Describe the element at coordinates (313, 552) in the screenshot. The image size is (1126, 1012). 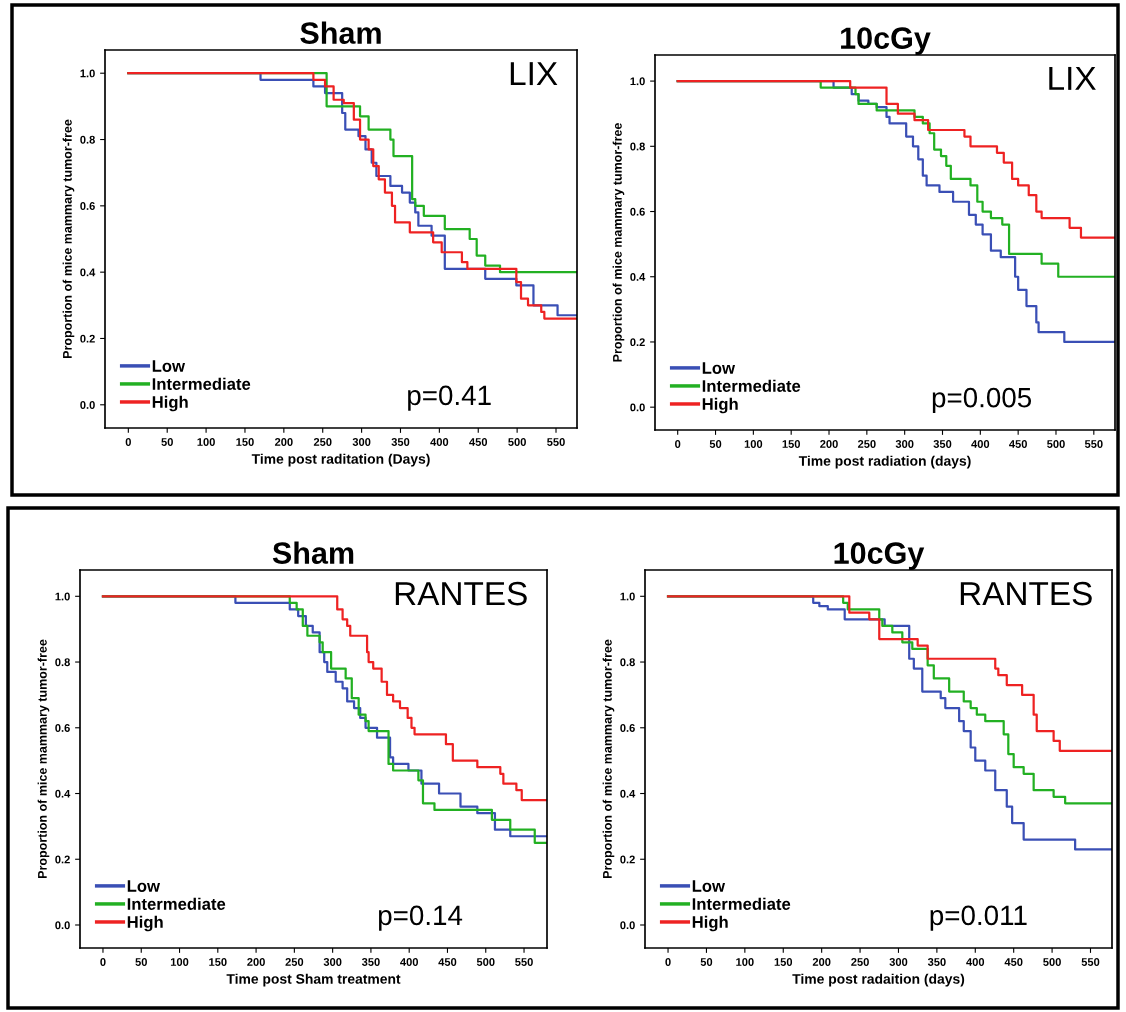
I see `chart-title: Sham` at that location.